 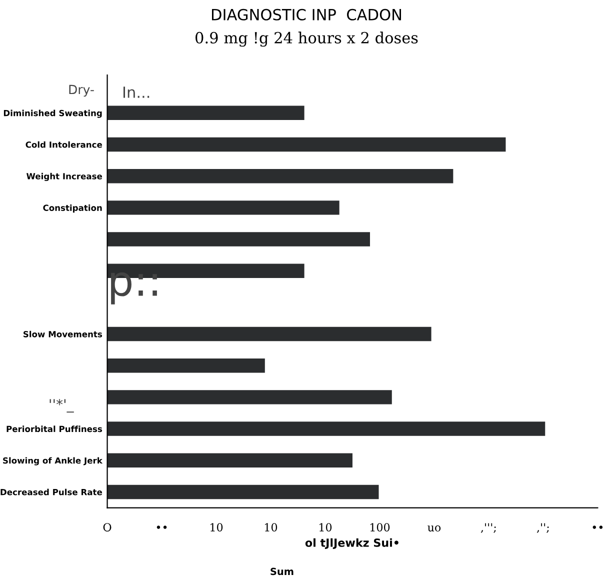 I want to click on chart-title: DIAGNOSTIC INP CADON, so click(x=306, y=14).